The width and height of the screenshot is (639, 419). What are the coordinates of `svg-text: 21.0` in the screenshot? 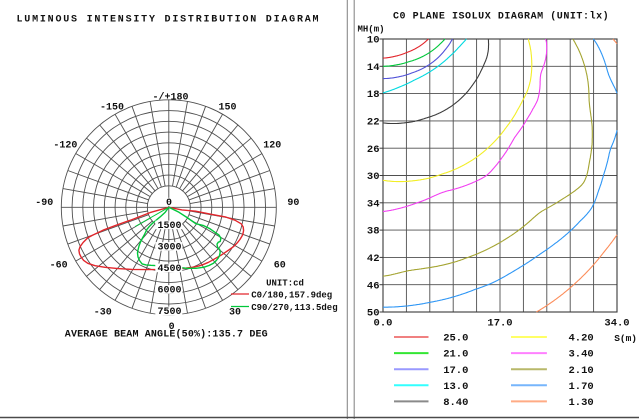 It's located at (455, 355).